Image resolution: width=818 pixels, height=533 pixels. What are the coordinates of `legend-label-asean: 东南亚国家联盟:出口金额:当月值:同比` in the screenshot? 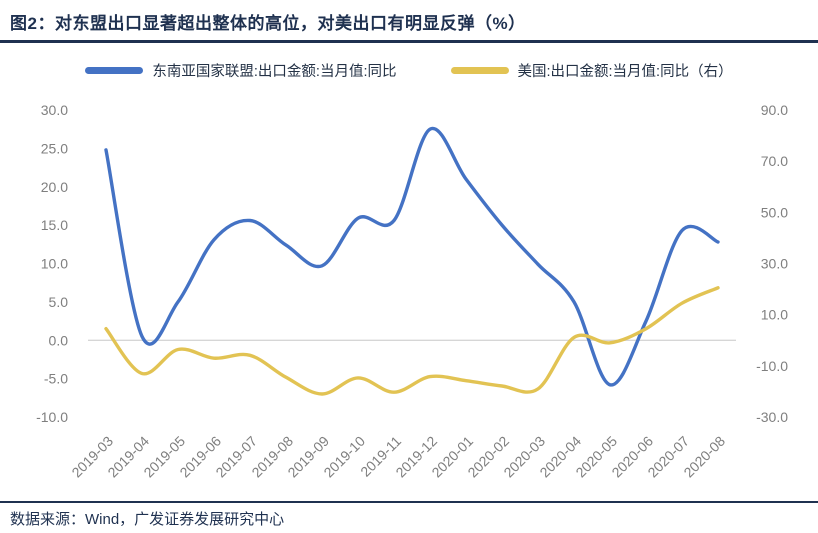 It's located at (274, 72).